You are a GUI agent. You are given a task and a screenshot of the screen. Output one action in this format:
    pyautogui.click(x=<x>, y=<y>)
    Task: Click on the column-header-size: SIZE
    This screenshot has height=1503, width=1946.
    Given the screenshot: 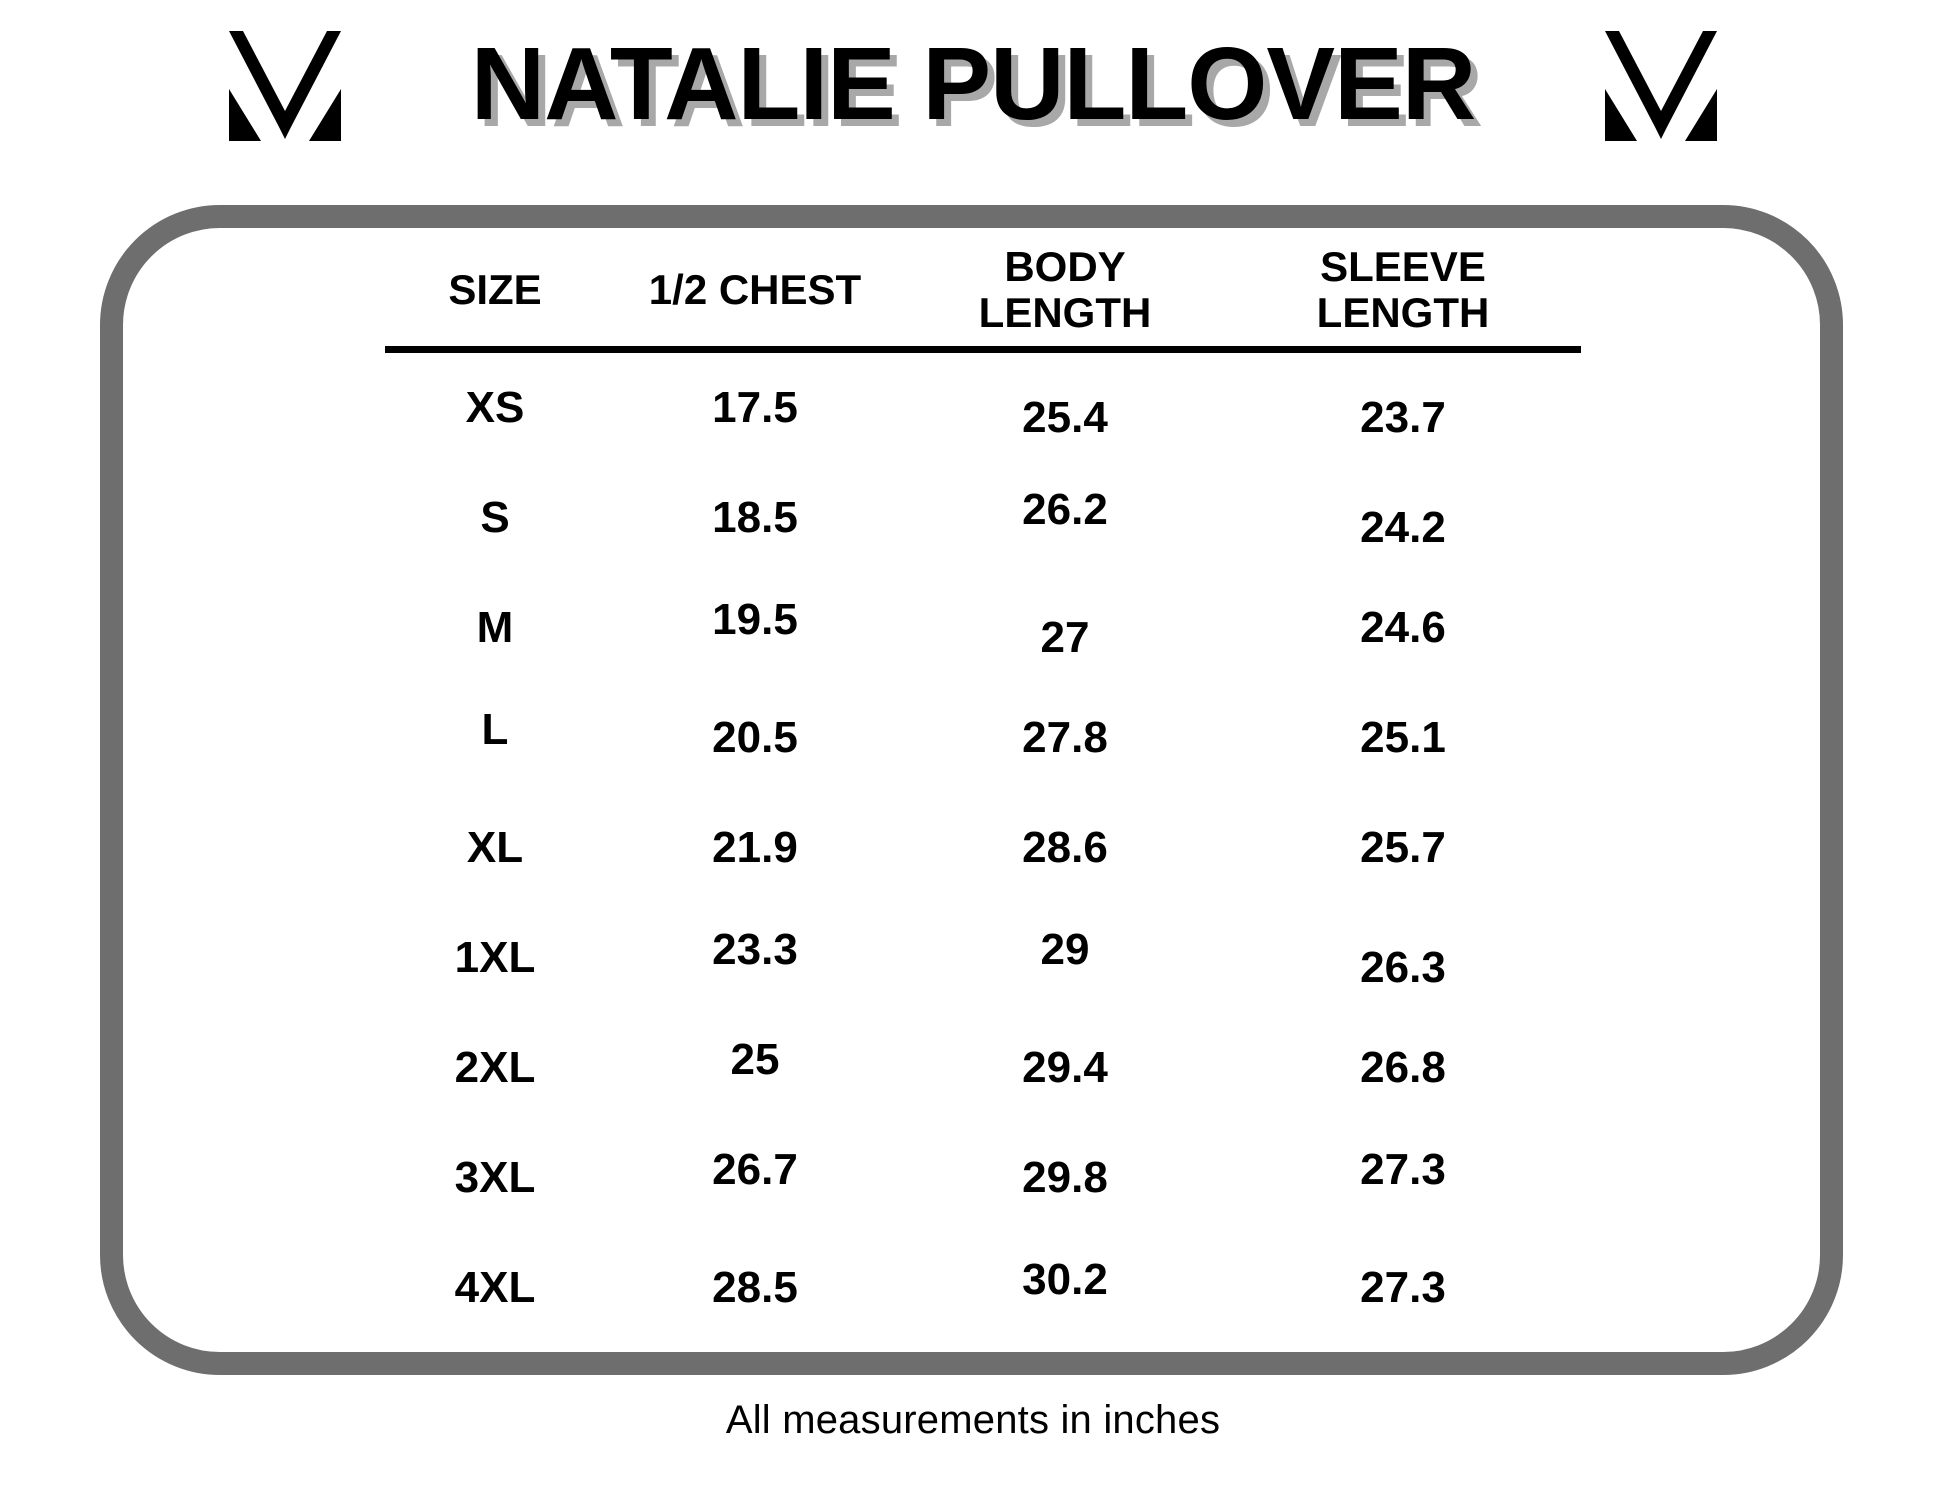 What is the action you would take?
    pyautogui.click(x=495, y=289)
    